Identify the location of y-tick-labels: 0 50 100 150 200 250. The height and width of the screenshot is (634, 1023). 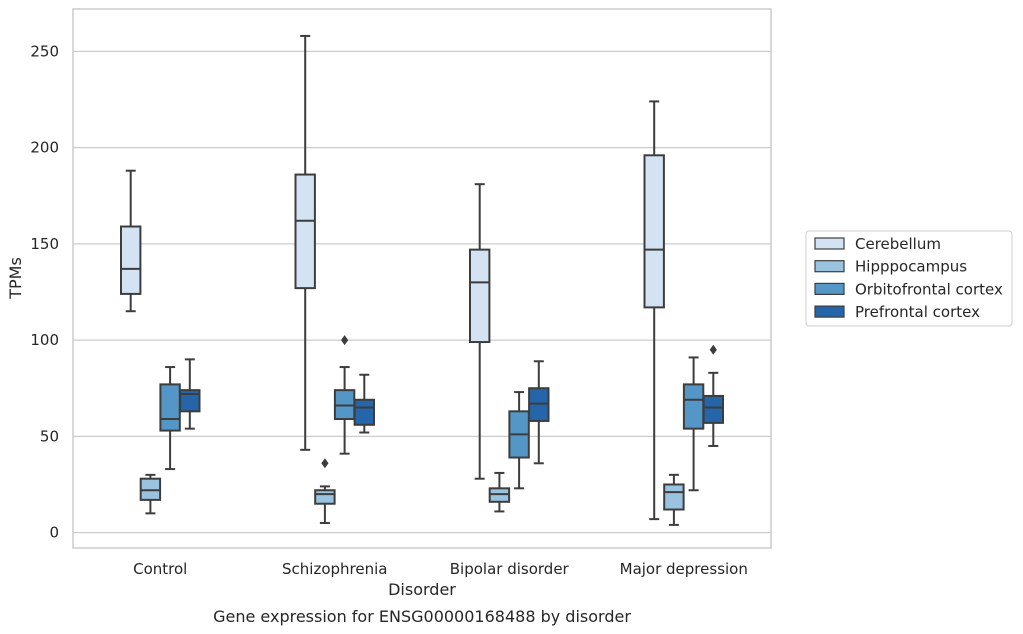
(44, 291).